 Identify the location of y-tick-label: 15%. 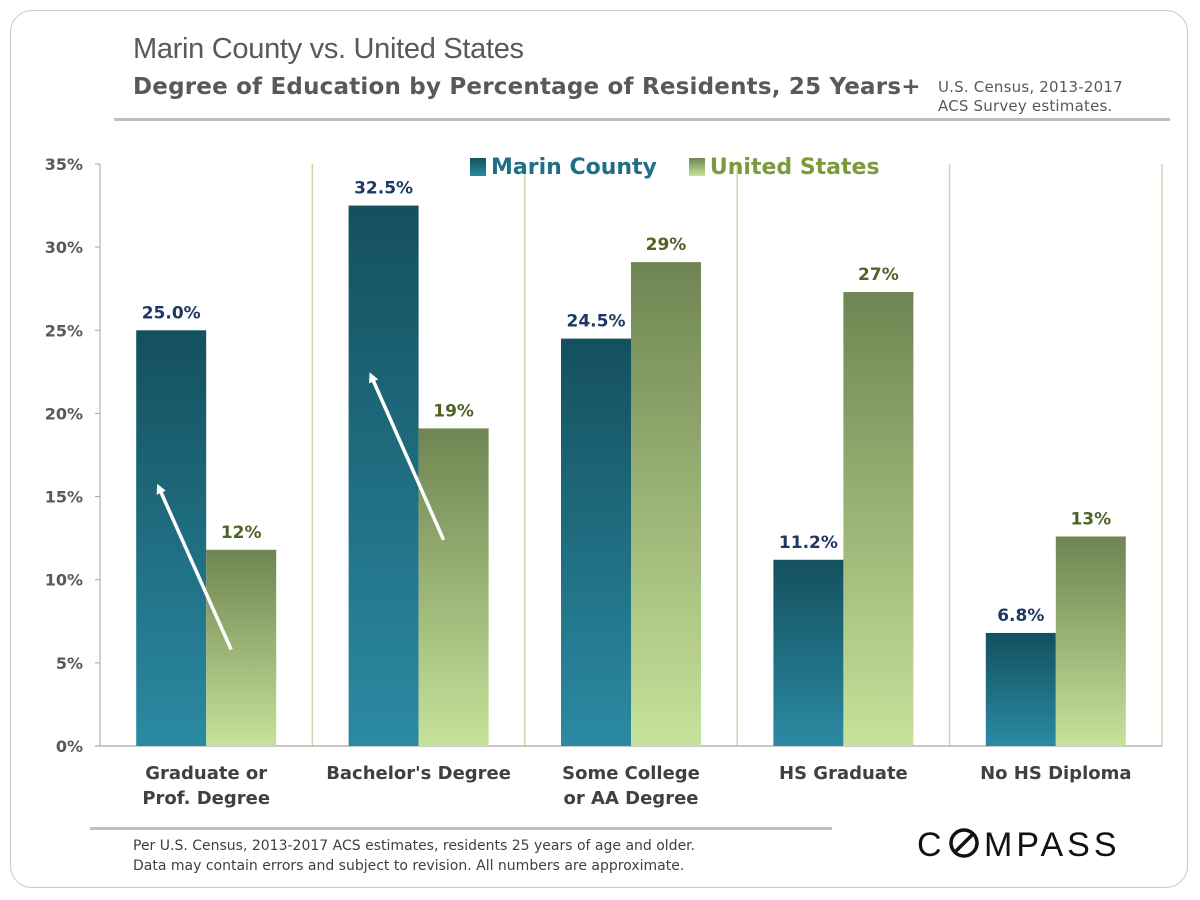
(64, 497).